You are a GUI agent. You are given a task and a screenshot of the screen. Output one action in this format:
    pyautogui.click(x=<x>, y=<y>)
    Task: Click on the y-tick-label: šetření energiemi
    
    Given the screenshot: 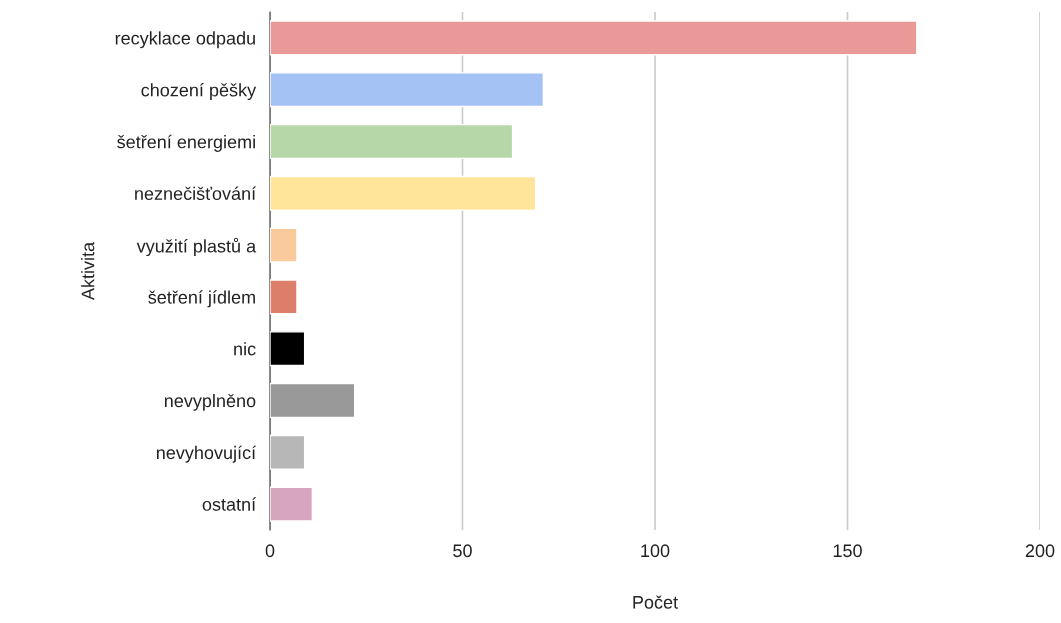 What is the action you would take?
    pyautogui.click(x=186, y=143)
    